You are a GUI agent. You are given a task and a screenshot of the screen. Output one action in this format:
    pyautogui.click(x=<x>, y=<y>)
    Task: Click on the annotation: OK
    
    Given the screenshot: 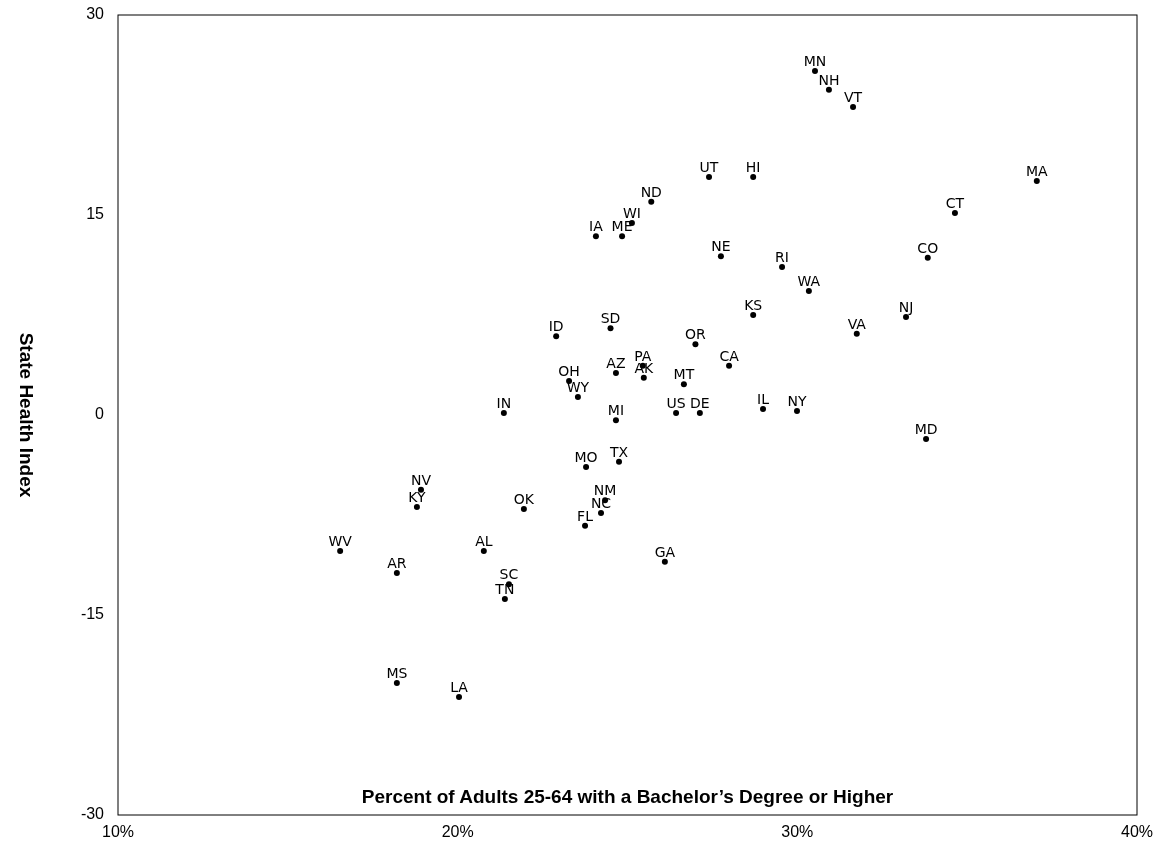 What is the action you would take?
    pyautogui.click(x=524, y=499)
    